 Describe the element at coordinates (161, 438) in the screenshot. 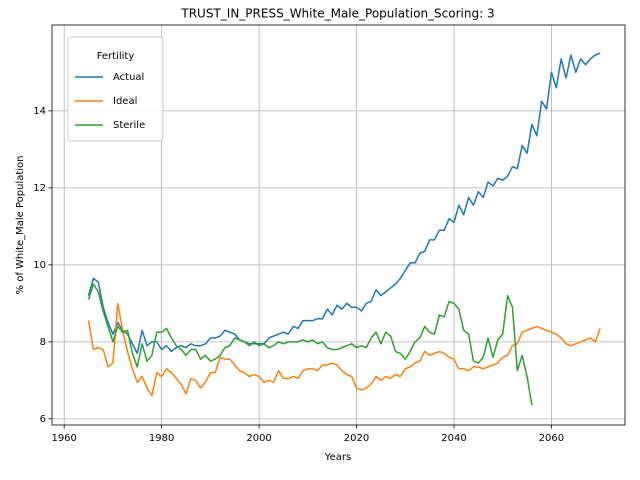

I see `x-tick-label: 1980` at that location.